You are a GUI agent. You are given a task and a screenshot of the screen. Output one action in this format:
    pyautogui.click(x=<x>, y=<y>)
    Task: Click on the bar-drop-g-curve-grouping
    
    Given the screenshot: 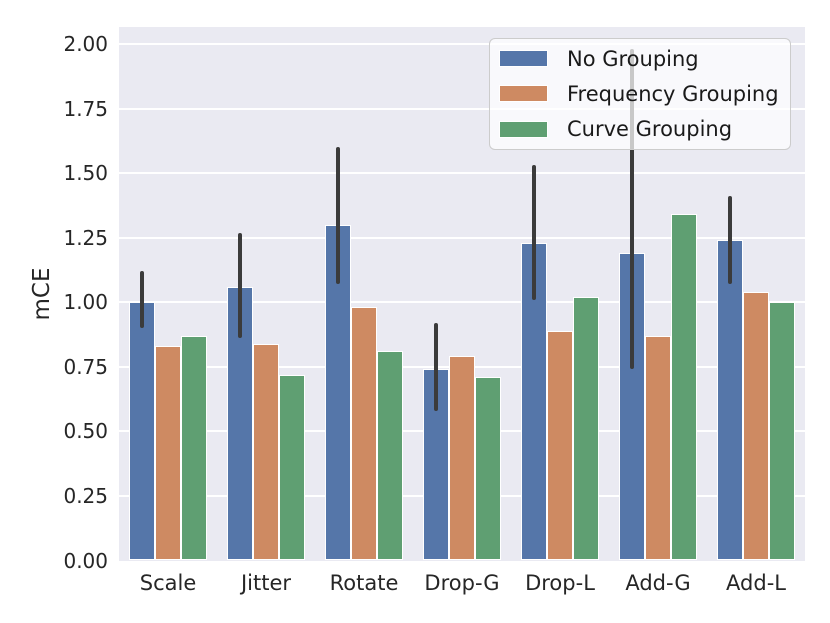 What is the action you would take?
    pyautogui.click(x=488, y=469)
    